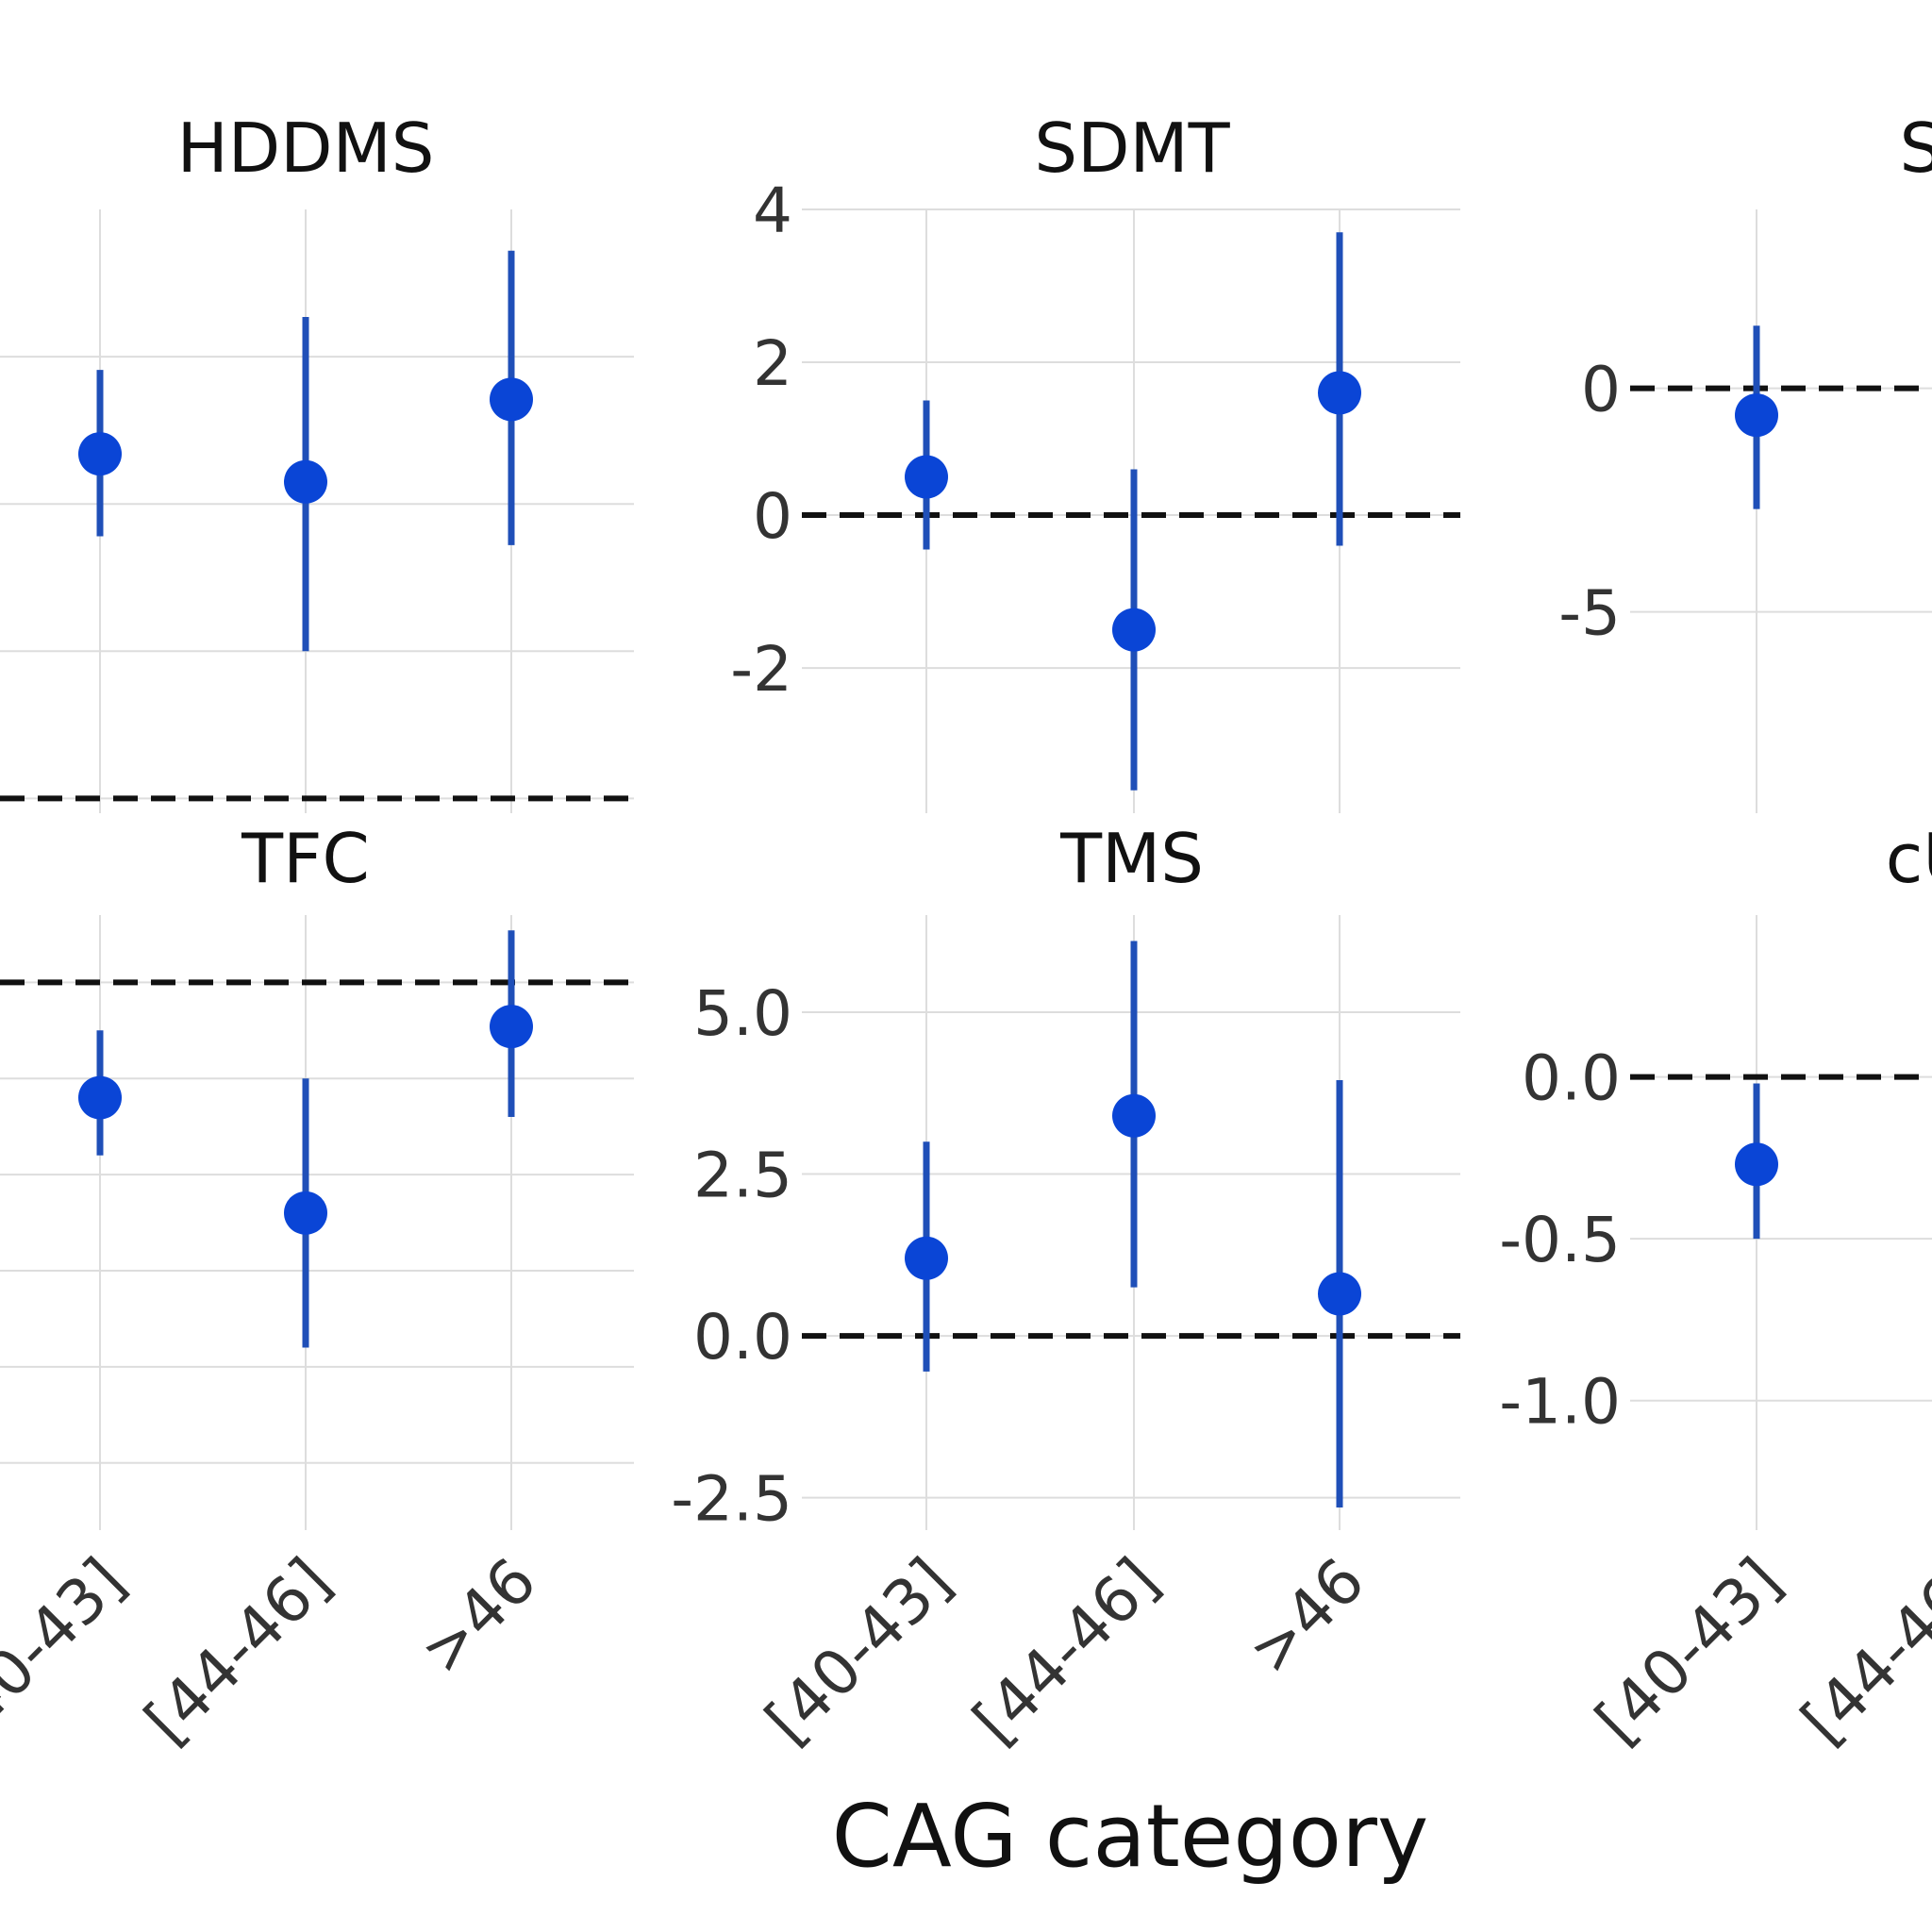  Describe the element at coordinates (1132, 148) in the screenshot. I see `panel-title: SDMT` at that location.